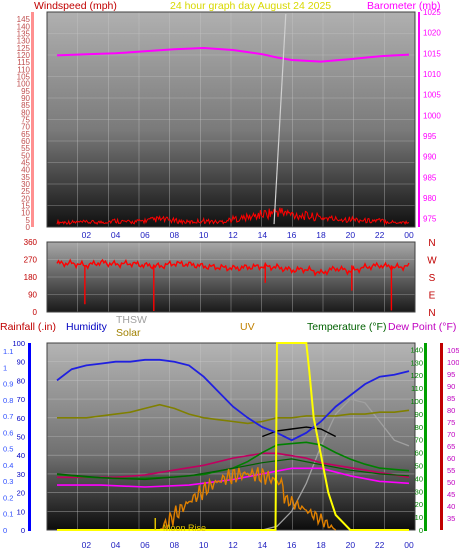 The width and height of the screenshot is (459, 560). I want to click on temperature-label: Temperature (°F), so click(346, 327).